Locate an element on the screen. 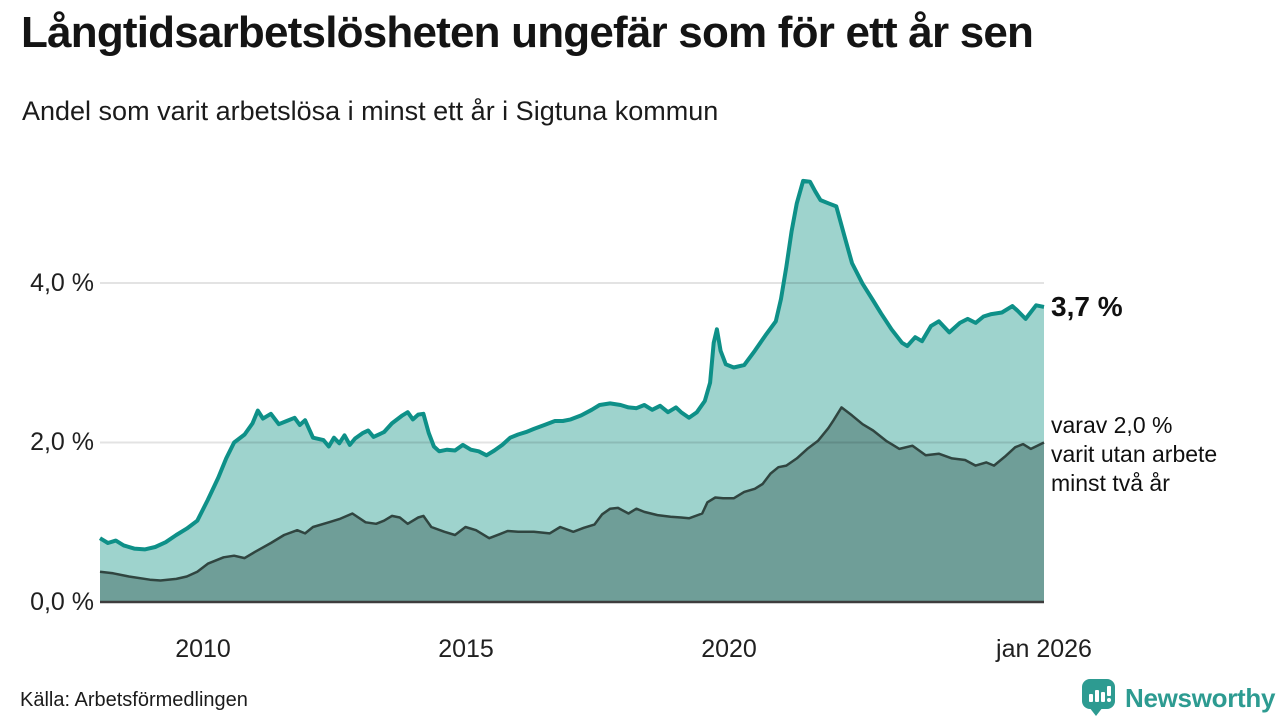  newsworthy-logo: Newsworthy is located at coordinates (1178, 698).